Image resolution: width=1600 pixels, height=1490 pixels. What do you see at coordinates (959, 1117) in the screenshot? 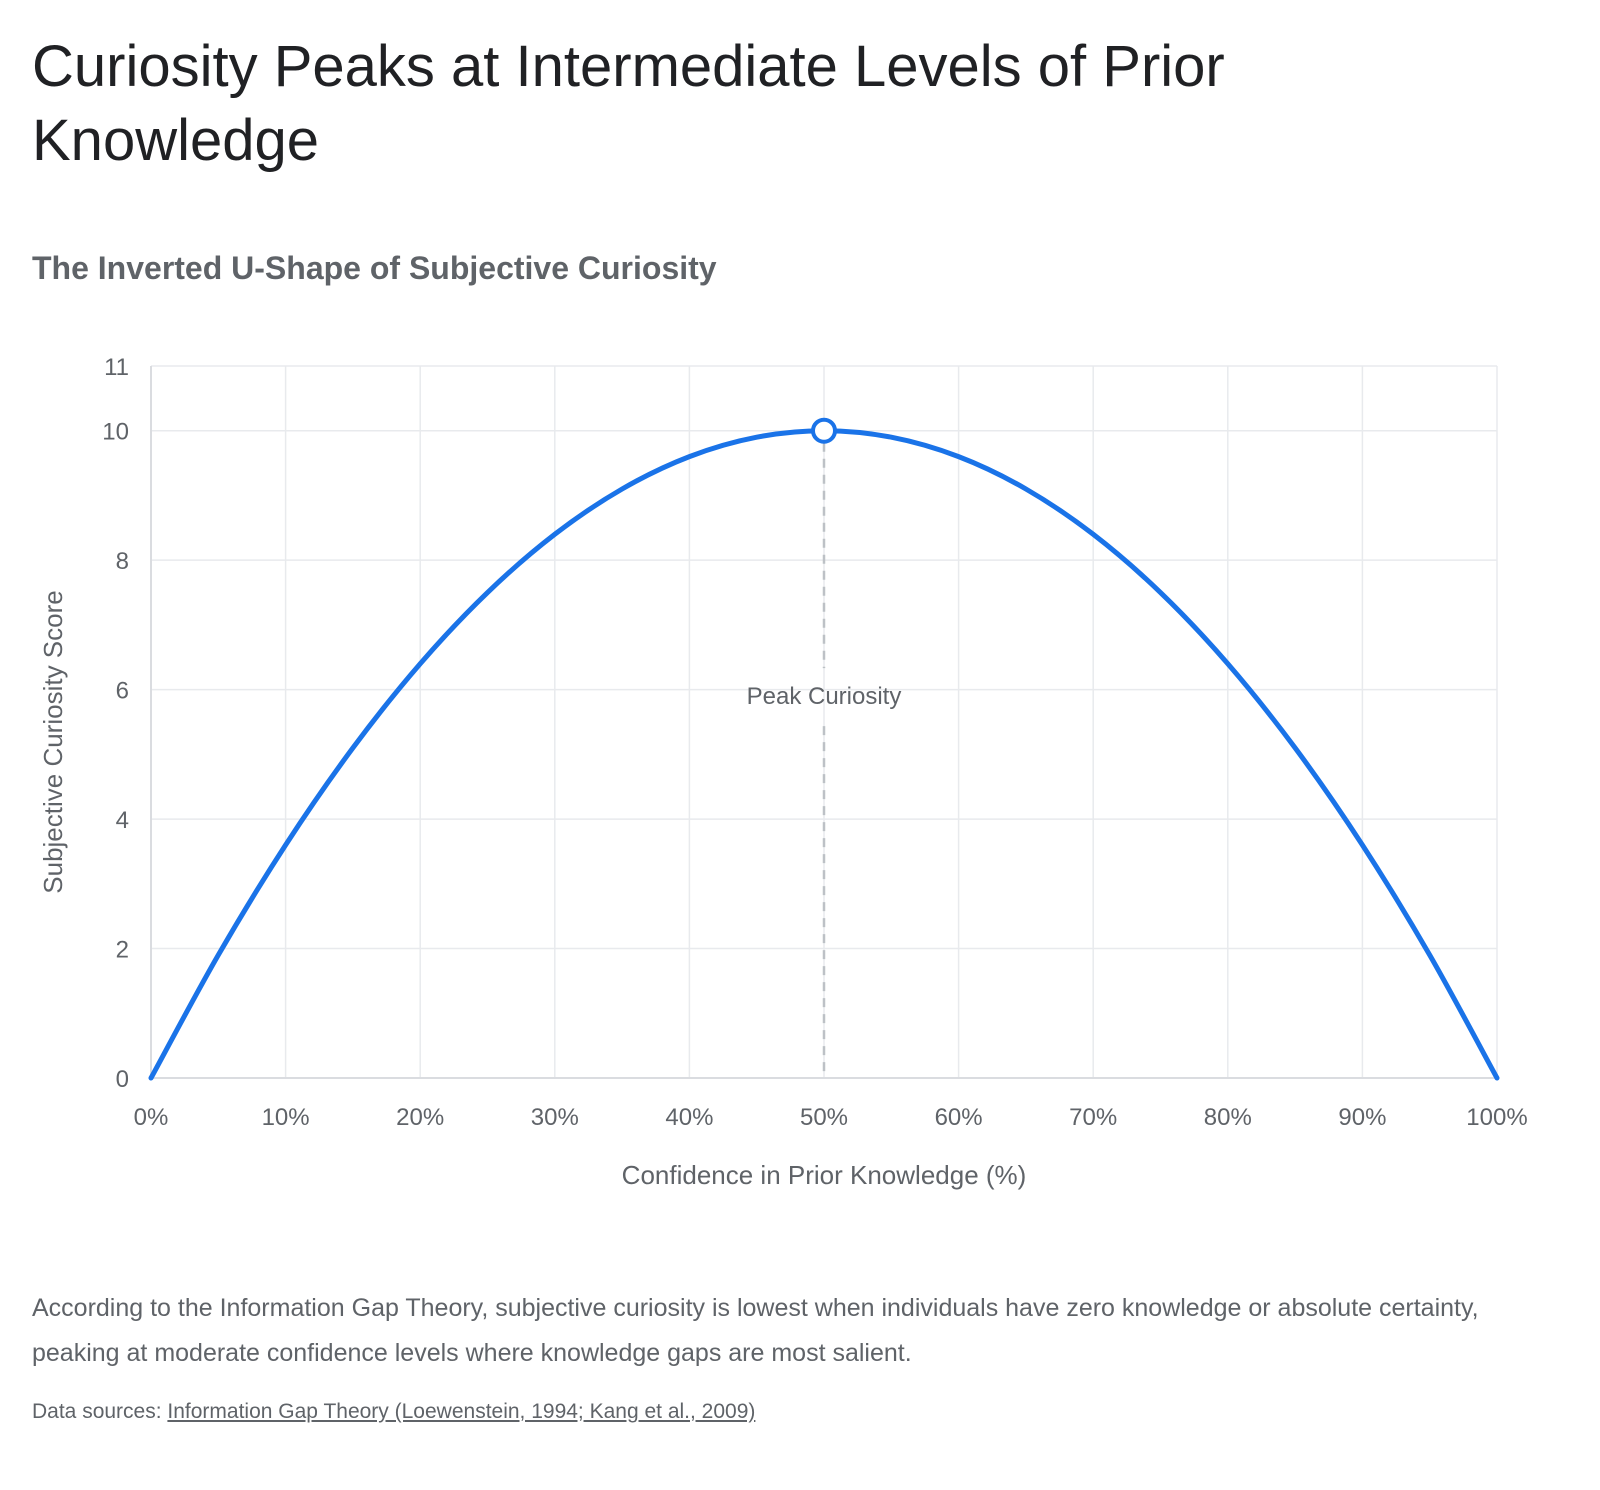
I see `x-tick-label: 60%` at bounding box center [959, 1117].